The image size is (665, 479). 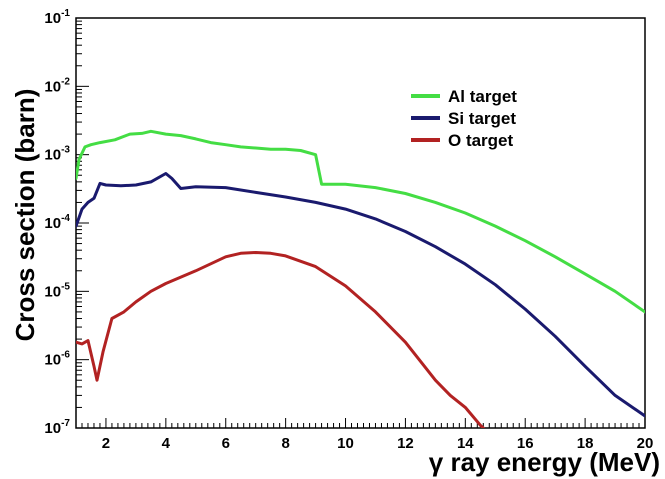 What do you see at coordinates (285, 443) in the screenshot?
I see `x-tick-label: 8` at bounding box center [285, 443].